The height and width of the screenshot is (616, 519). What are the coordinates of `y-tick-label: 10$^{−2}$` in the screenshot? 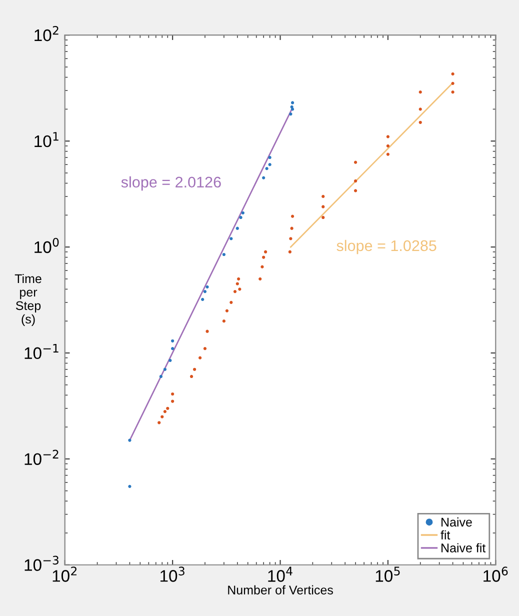 It's located at (41, 457).